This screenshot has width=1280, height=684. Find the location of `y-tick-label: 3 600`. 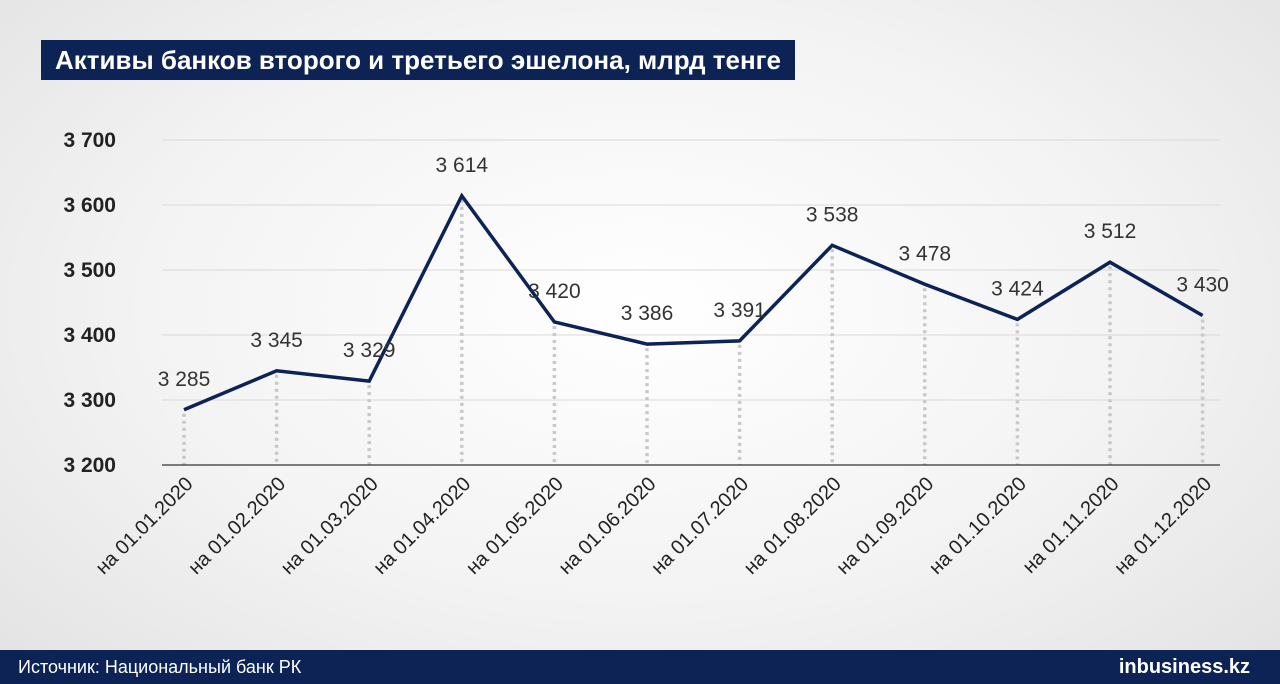

y-tick-label: 3 600 is located at coordinates (89, 205).